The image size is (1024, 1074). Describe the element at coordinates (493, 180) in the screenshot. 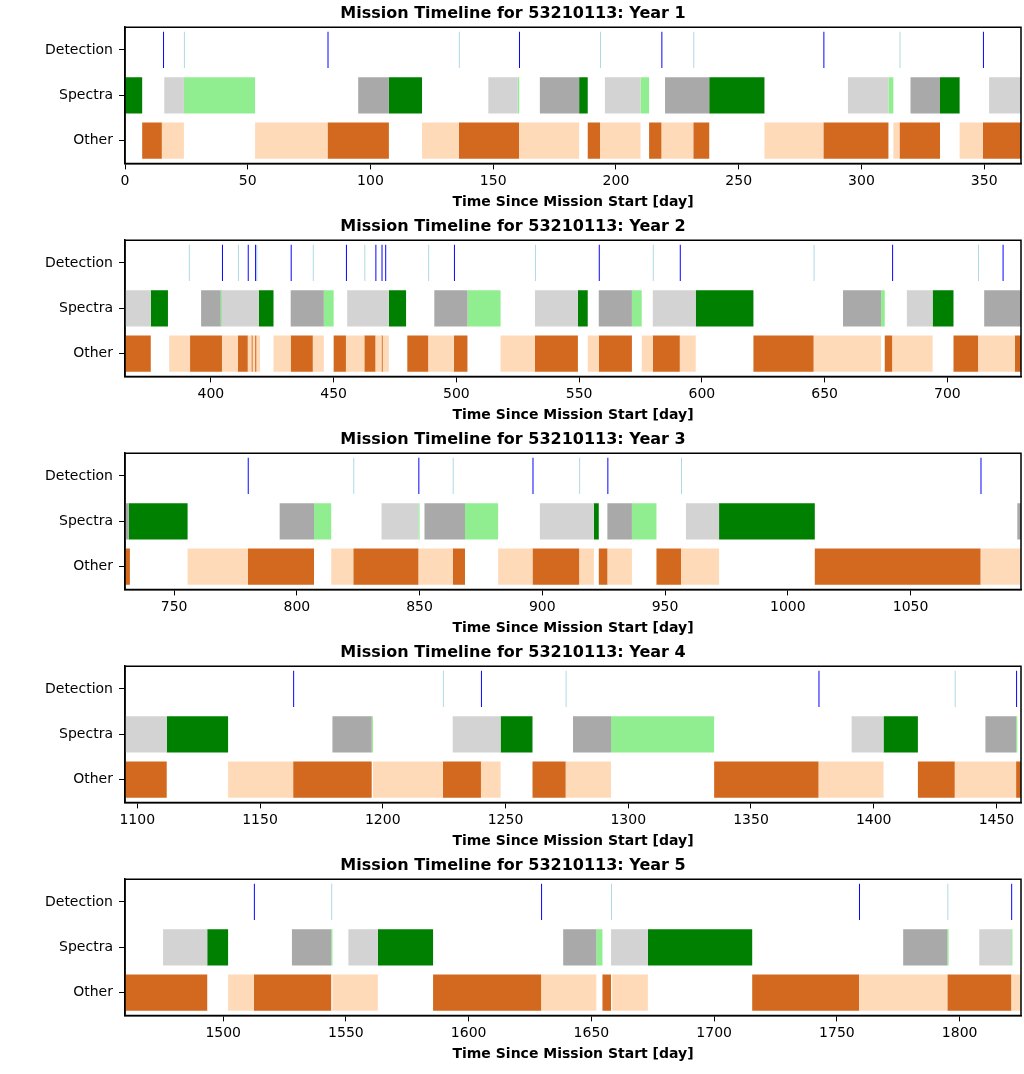

I see `x-tick-label: 150` at that location.